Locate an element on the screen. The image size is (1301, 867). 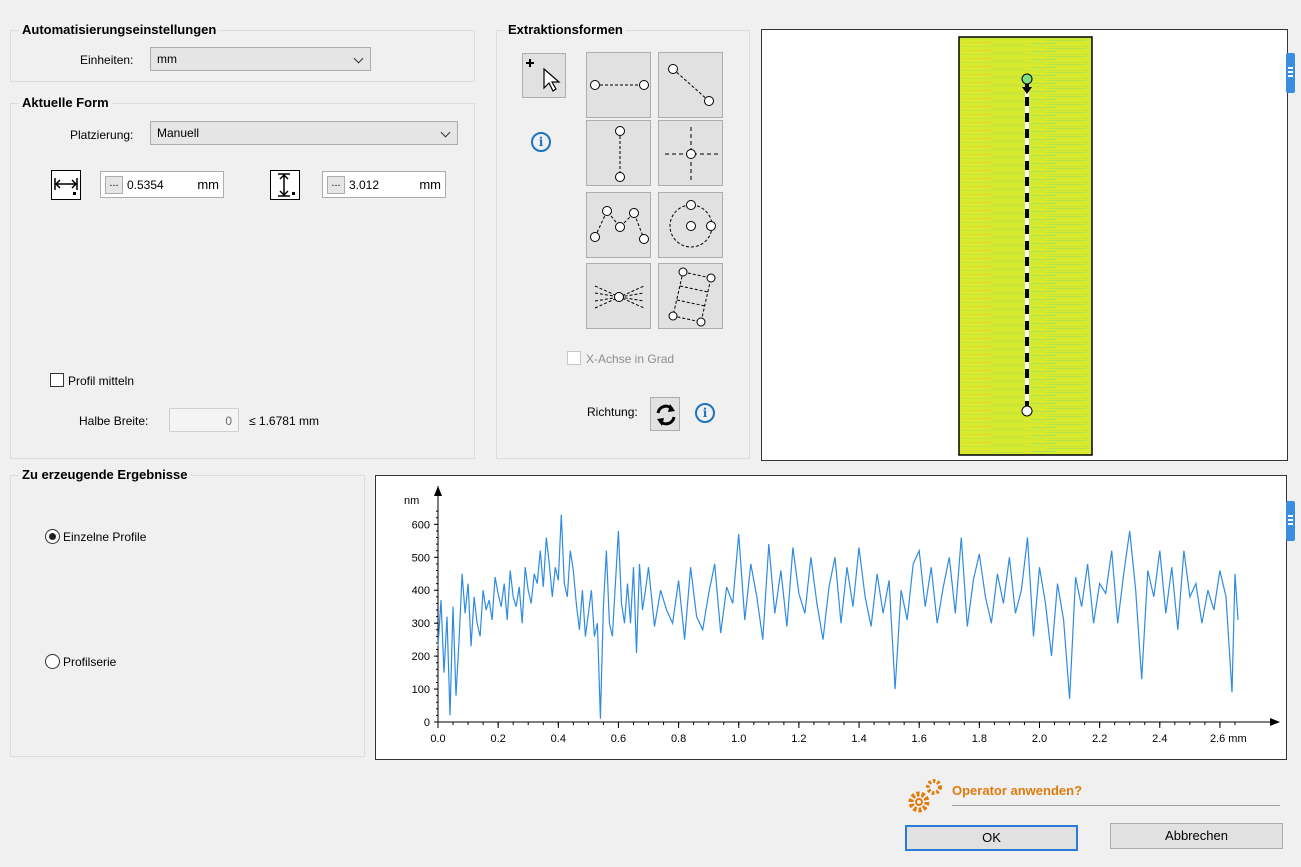
diagonal-line-tool is located at coordinates (690, 85).